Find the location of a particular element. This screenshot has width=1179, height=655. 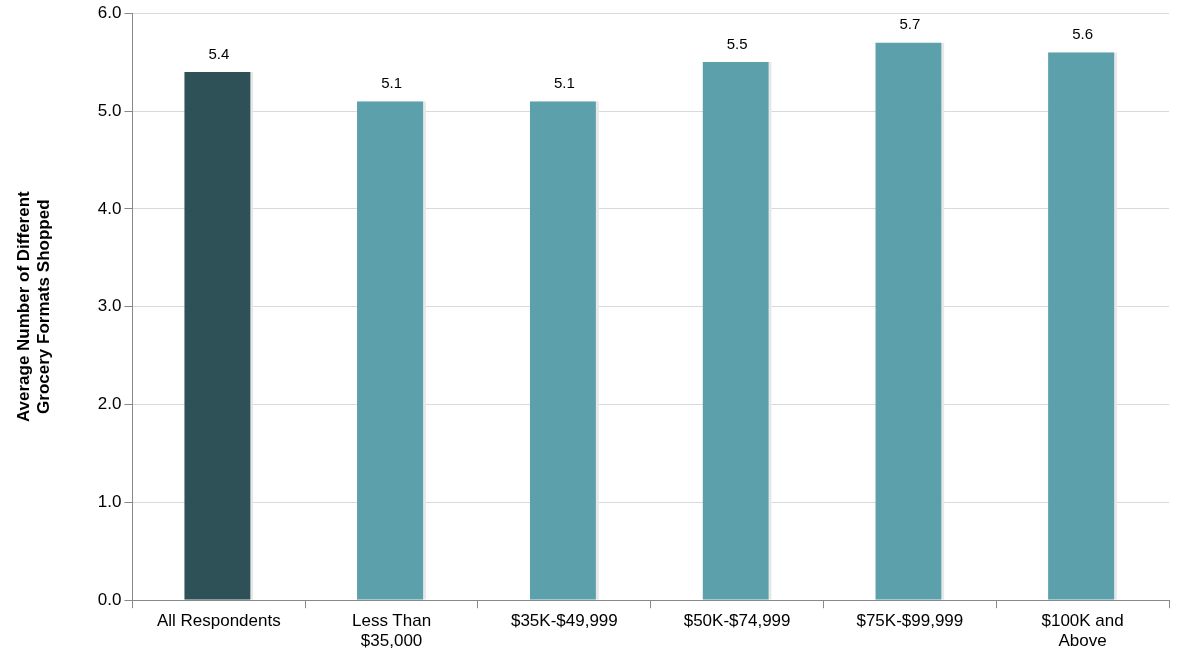

y-tick-label: 0.0 is located at coordinates (109, 599).